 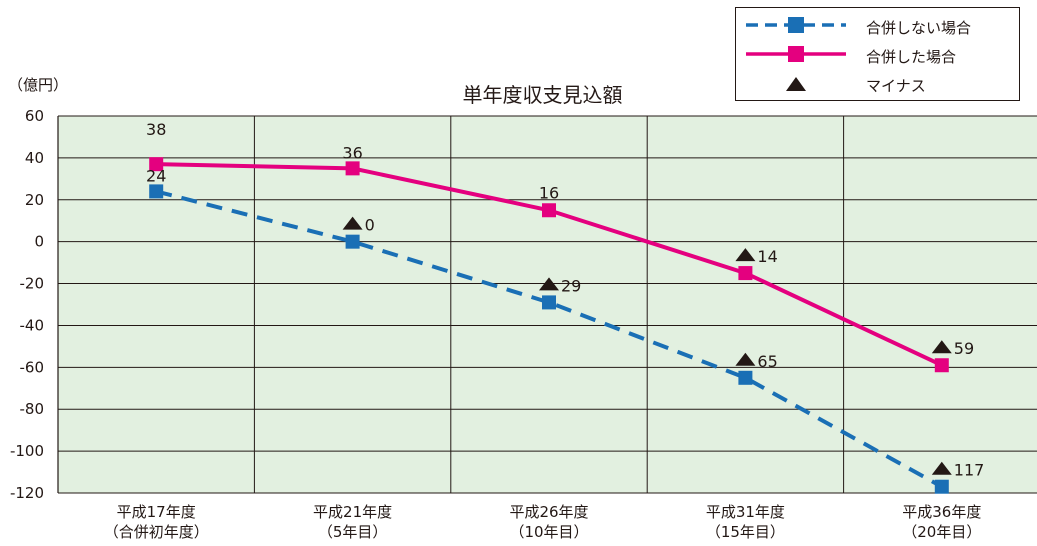 What do you see at coordinates (32, 325) in the screenshot?
I see `y-tick-label: -40` at bounding box center [32, 325].